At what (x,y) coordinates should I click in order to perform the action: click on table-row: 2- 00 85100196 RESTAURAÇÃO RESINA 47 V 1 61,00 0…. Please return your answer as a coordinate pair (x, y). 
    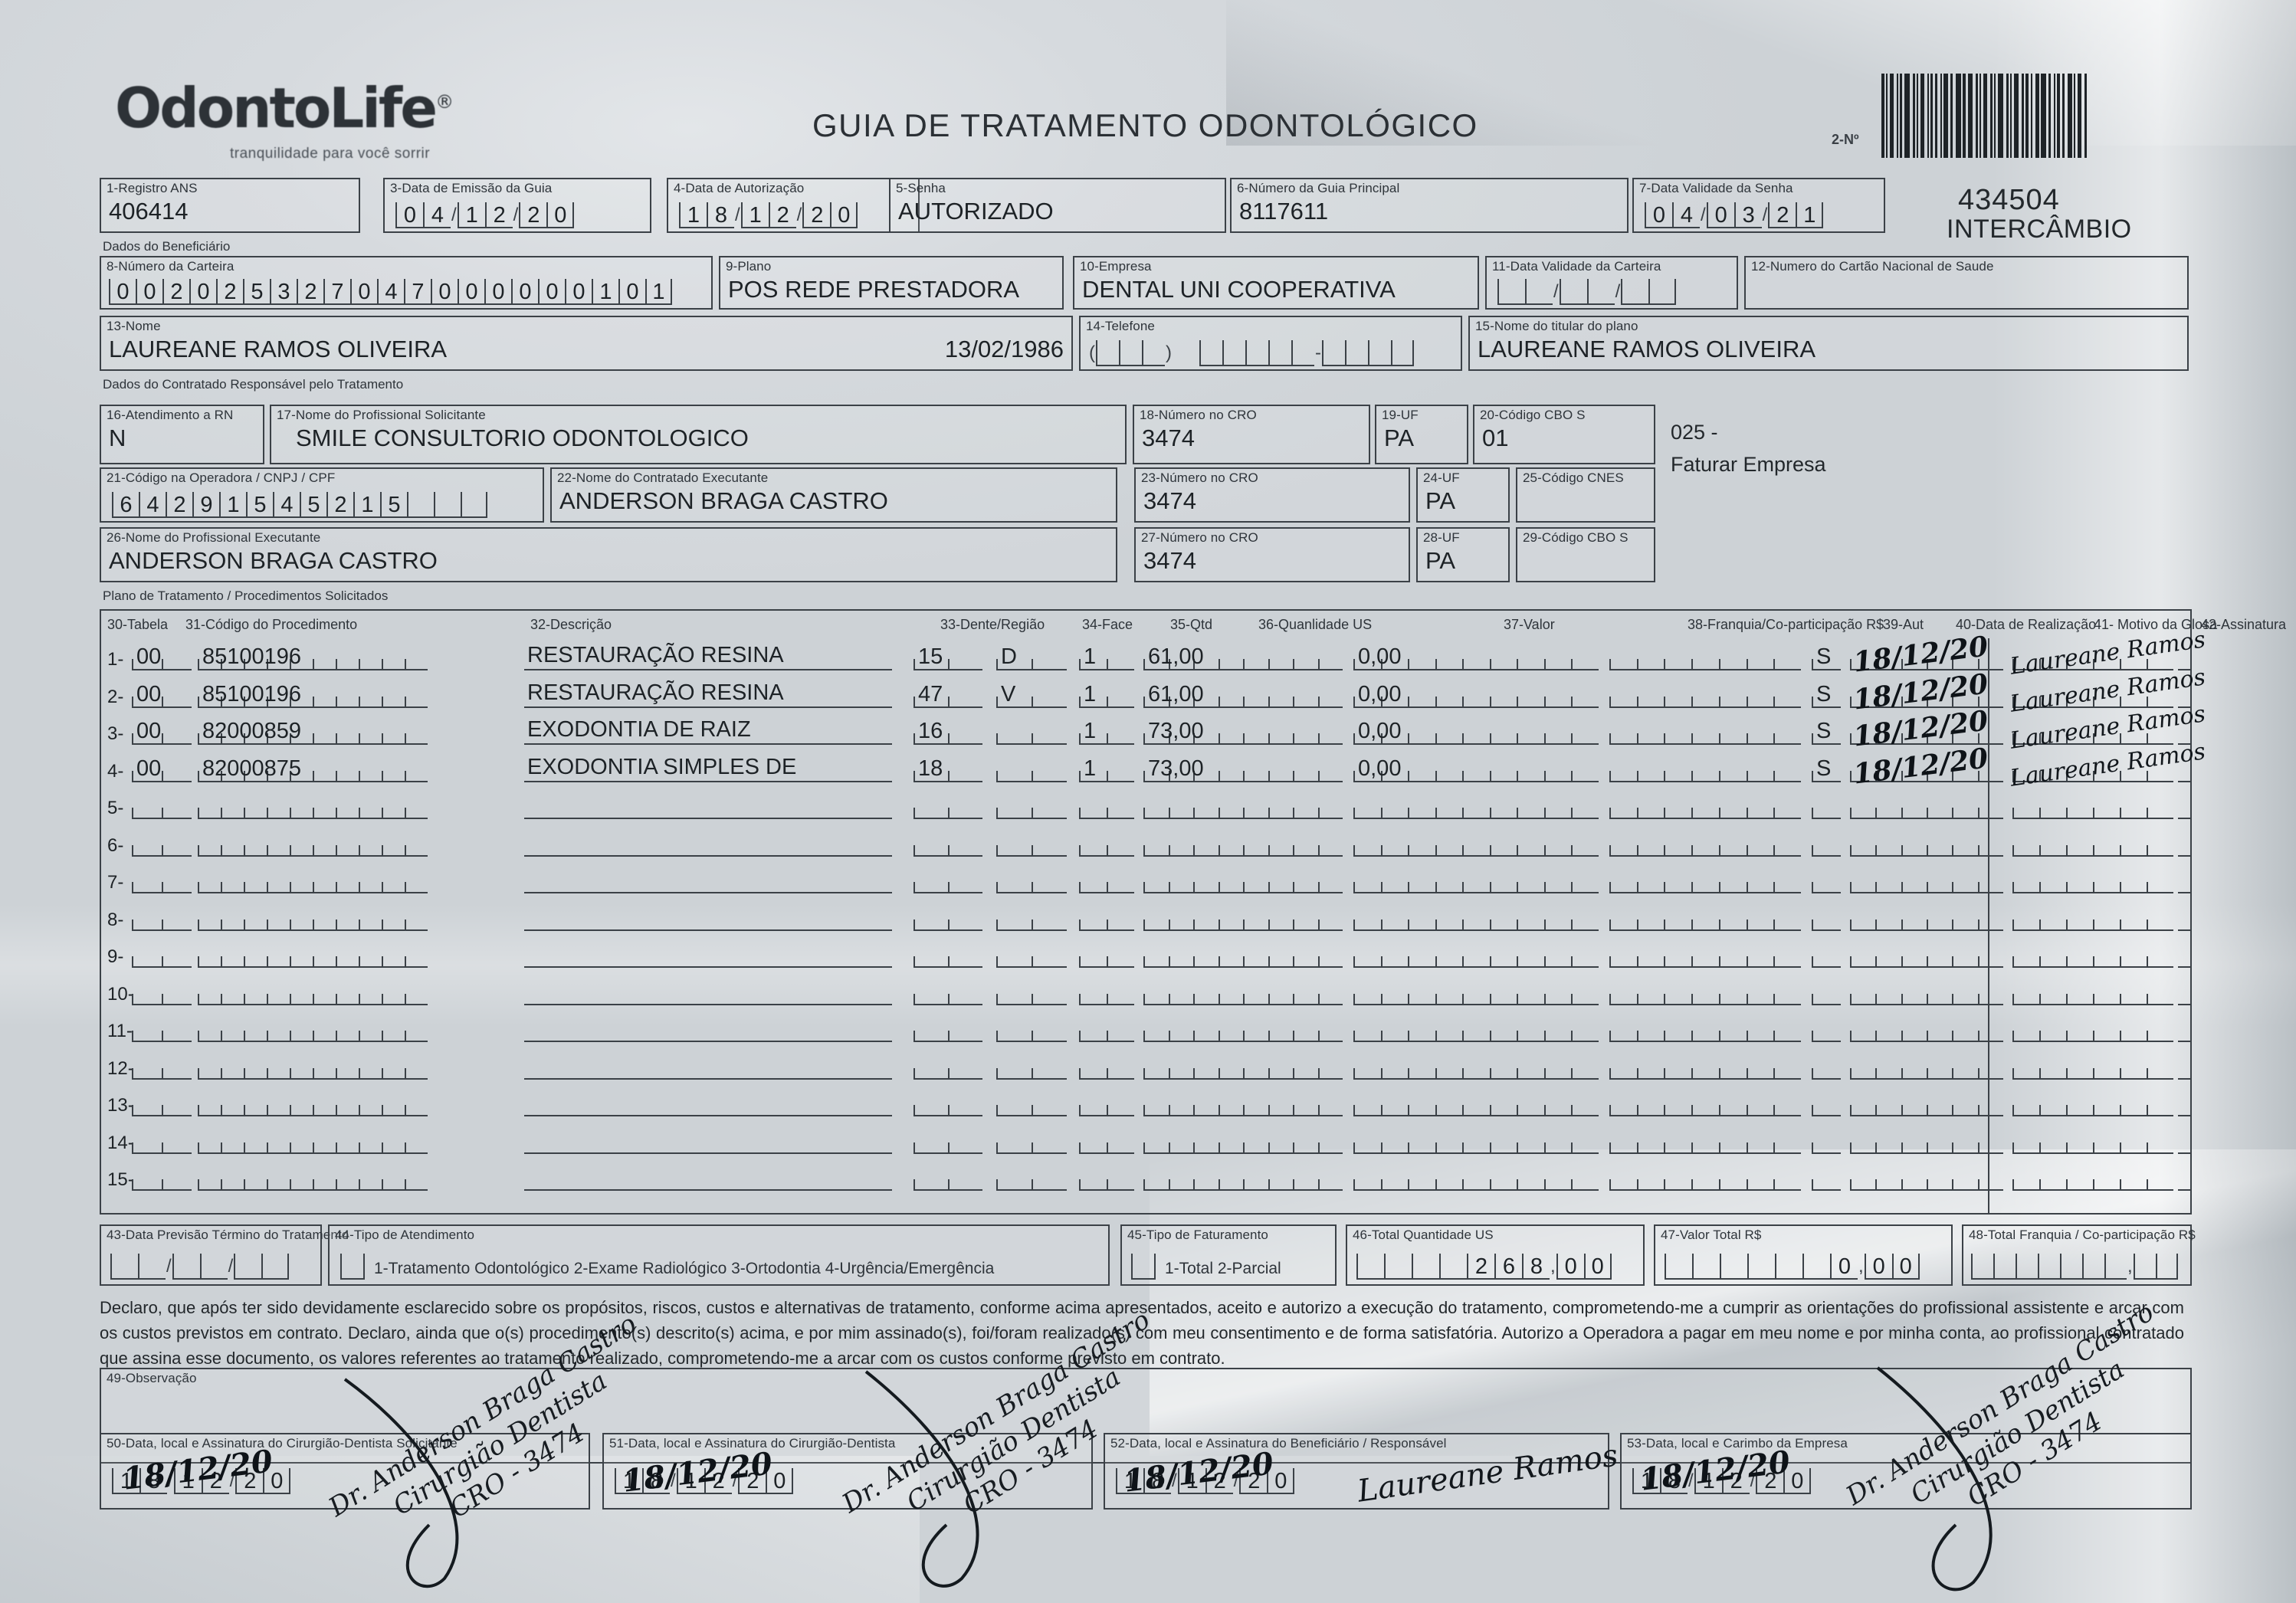
    Looking at the image, I should click on (1154, 690).